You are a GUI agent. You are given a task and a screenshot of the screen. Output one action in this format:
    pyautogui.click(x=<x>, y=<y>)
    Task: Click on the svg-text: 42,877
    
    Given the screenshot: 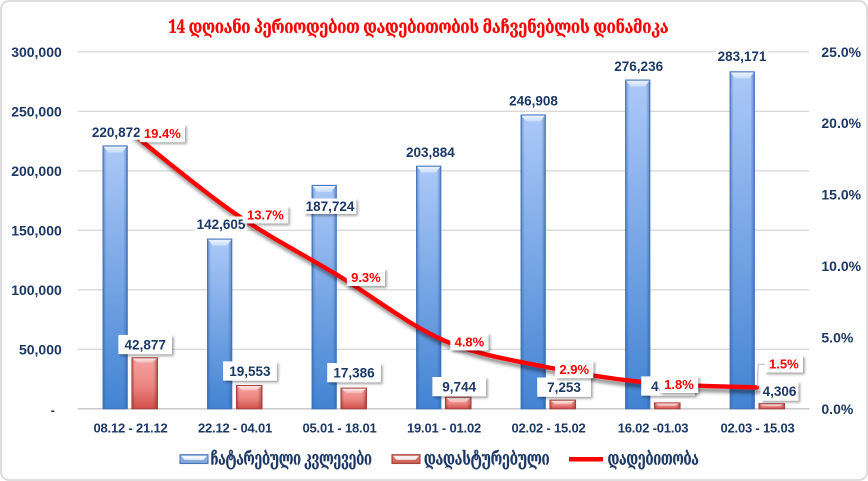 What is the action you would take?
    pyautogui.click(x=145, y=344)
    